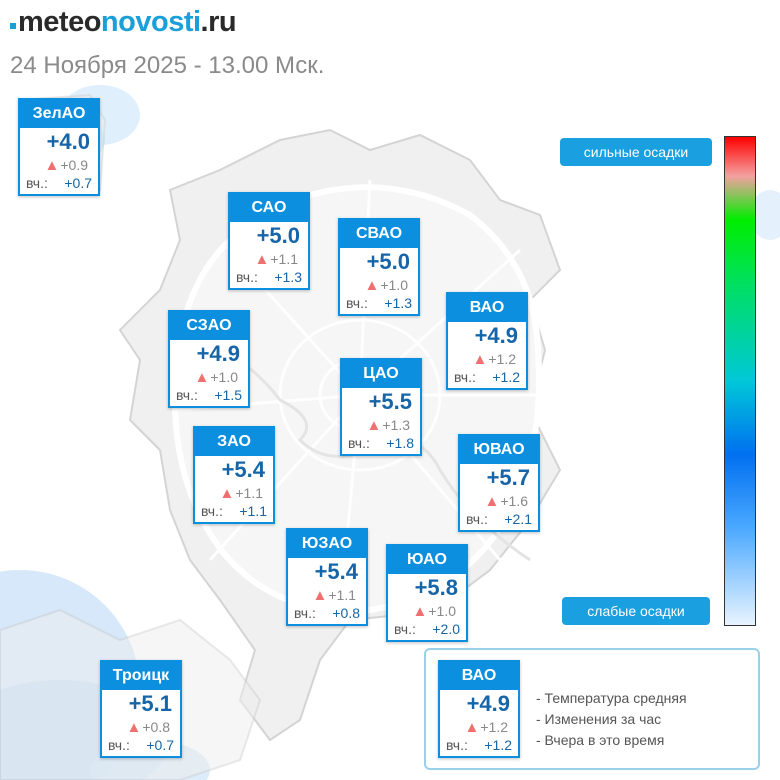 The width and height of the screenshot is (780, 780). What do you see at coordinates (150, 22) in the screenshot?
I see `logo-text-part2: novosti` at bounding box center [150, 22].